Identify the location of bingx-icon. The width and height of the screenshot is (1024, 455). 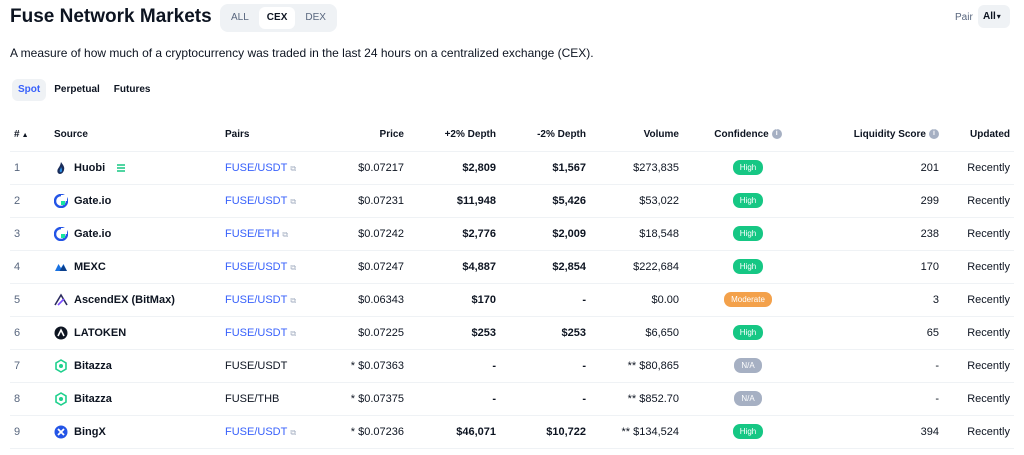
(61, 432).